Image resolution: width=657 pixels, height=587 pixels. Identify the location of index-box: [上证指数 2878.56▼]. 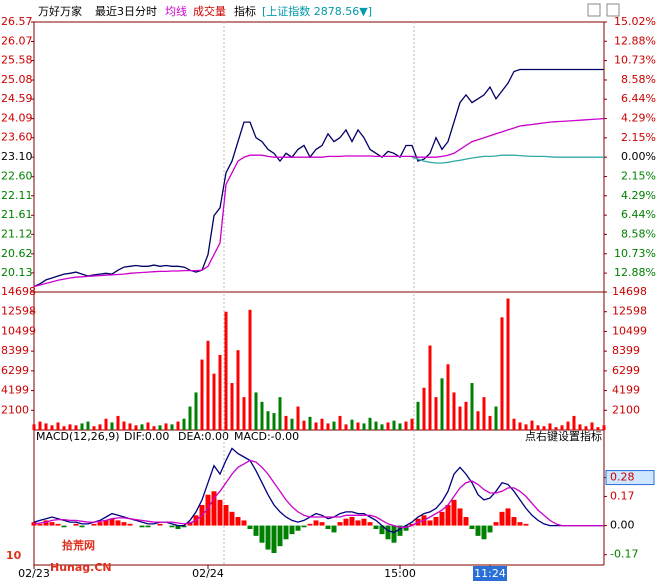
(317, 11).